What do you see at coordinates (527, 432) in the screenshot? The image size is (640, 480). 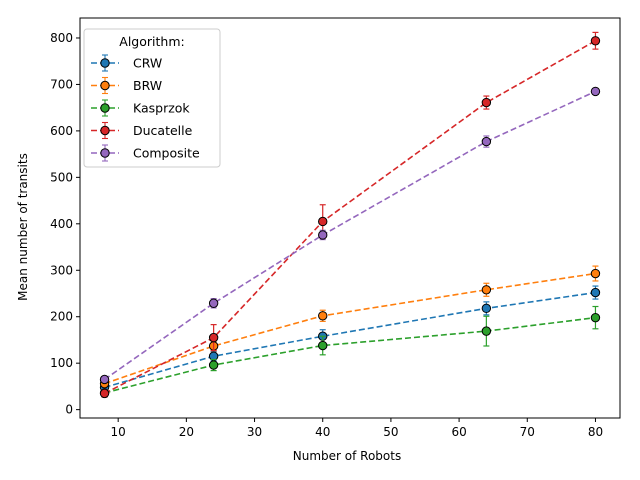 I see `x-tick-label: 70` at bounding box center [527, 432].